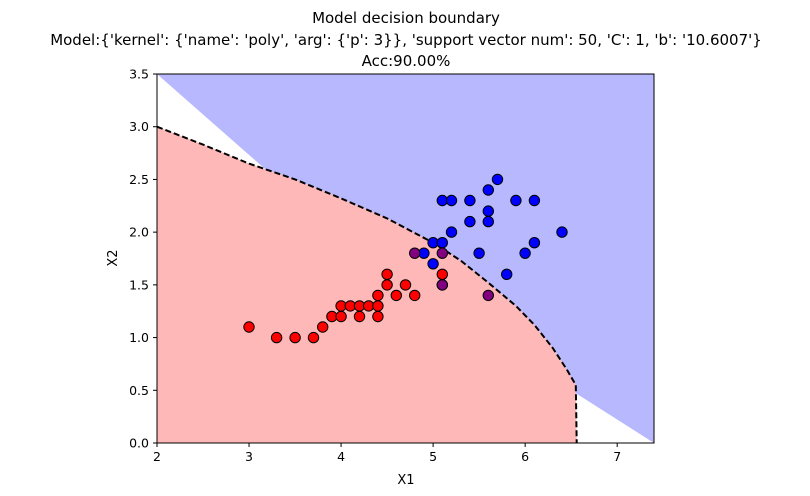 This screenshot has width=810, height=496. I want to click on title-line-1: Model decision boundary, so click(406, 18).